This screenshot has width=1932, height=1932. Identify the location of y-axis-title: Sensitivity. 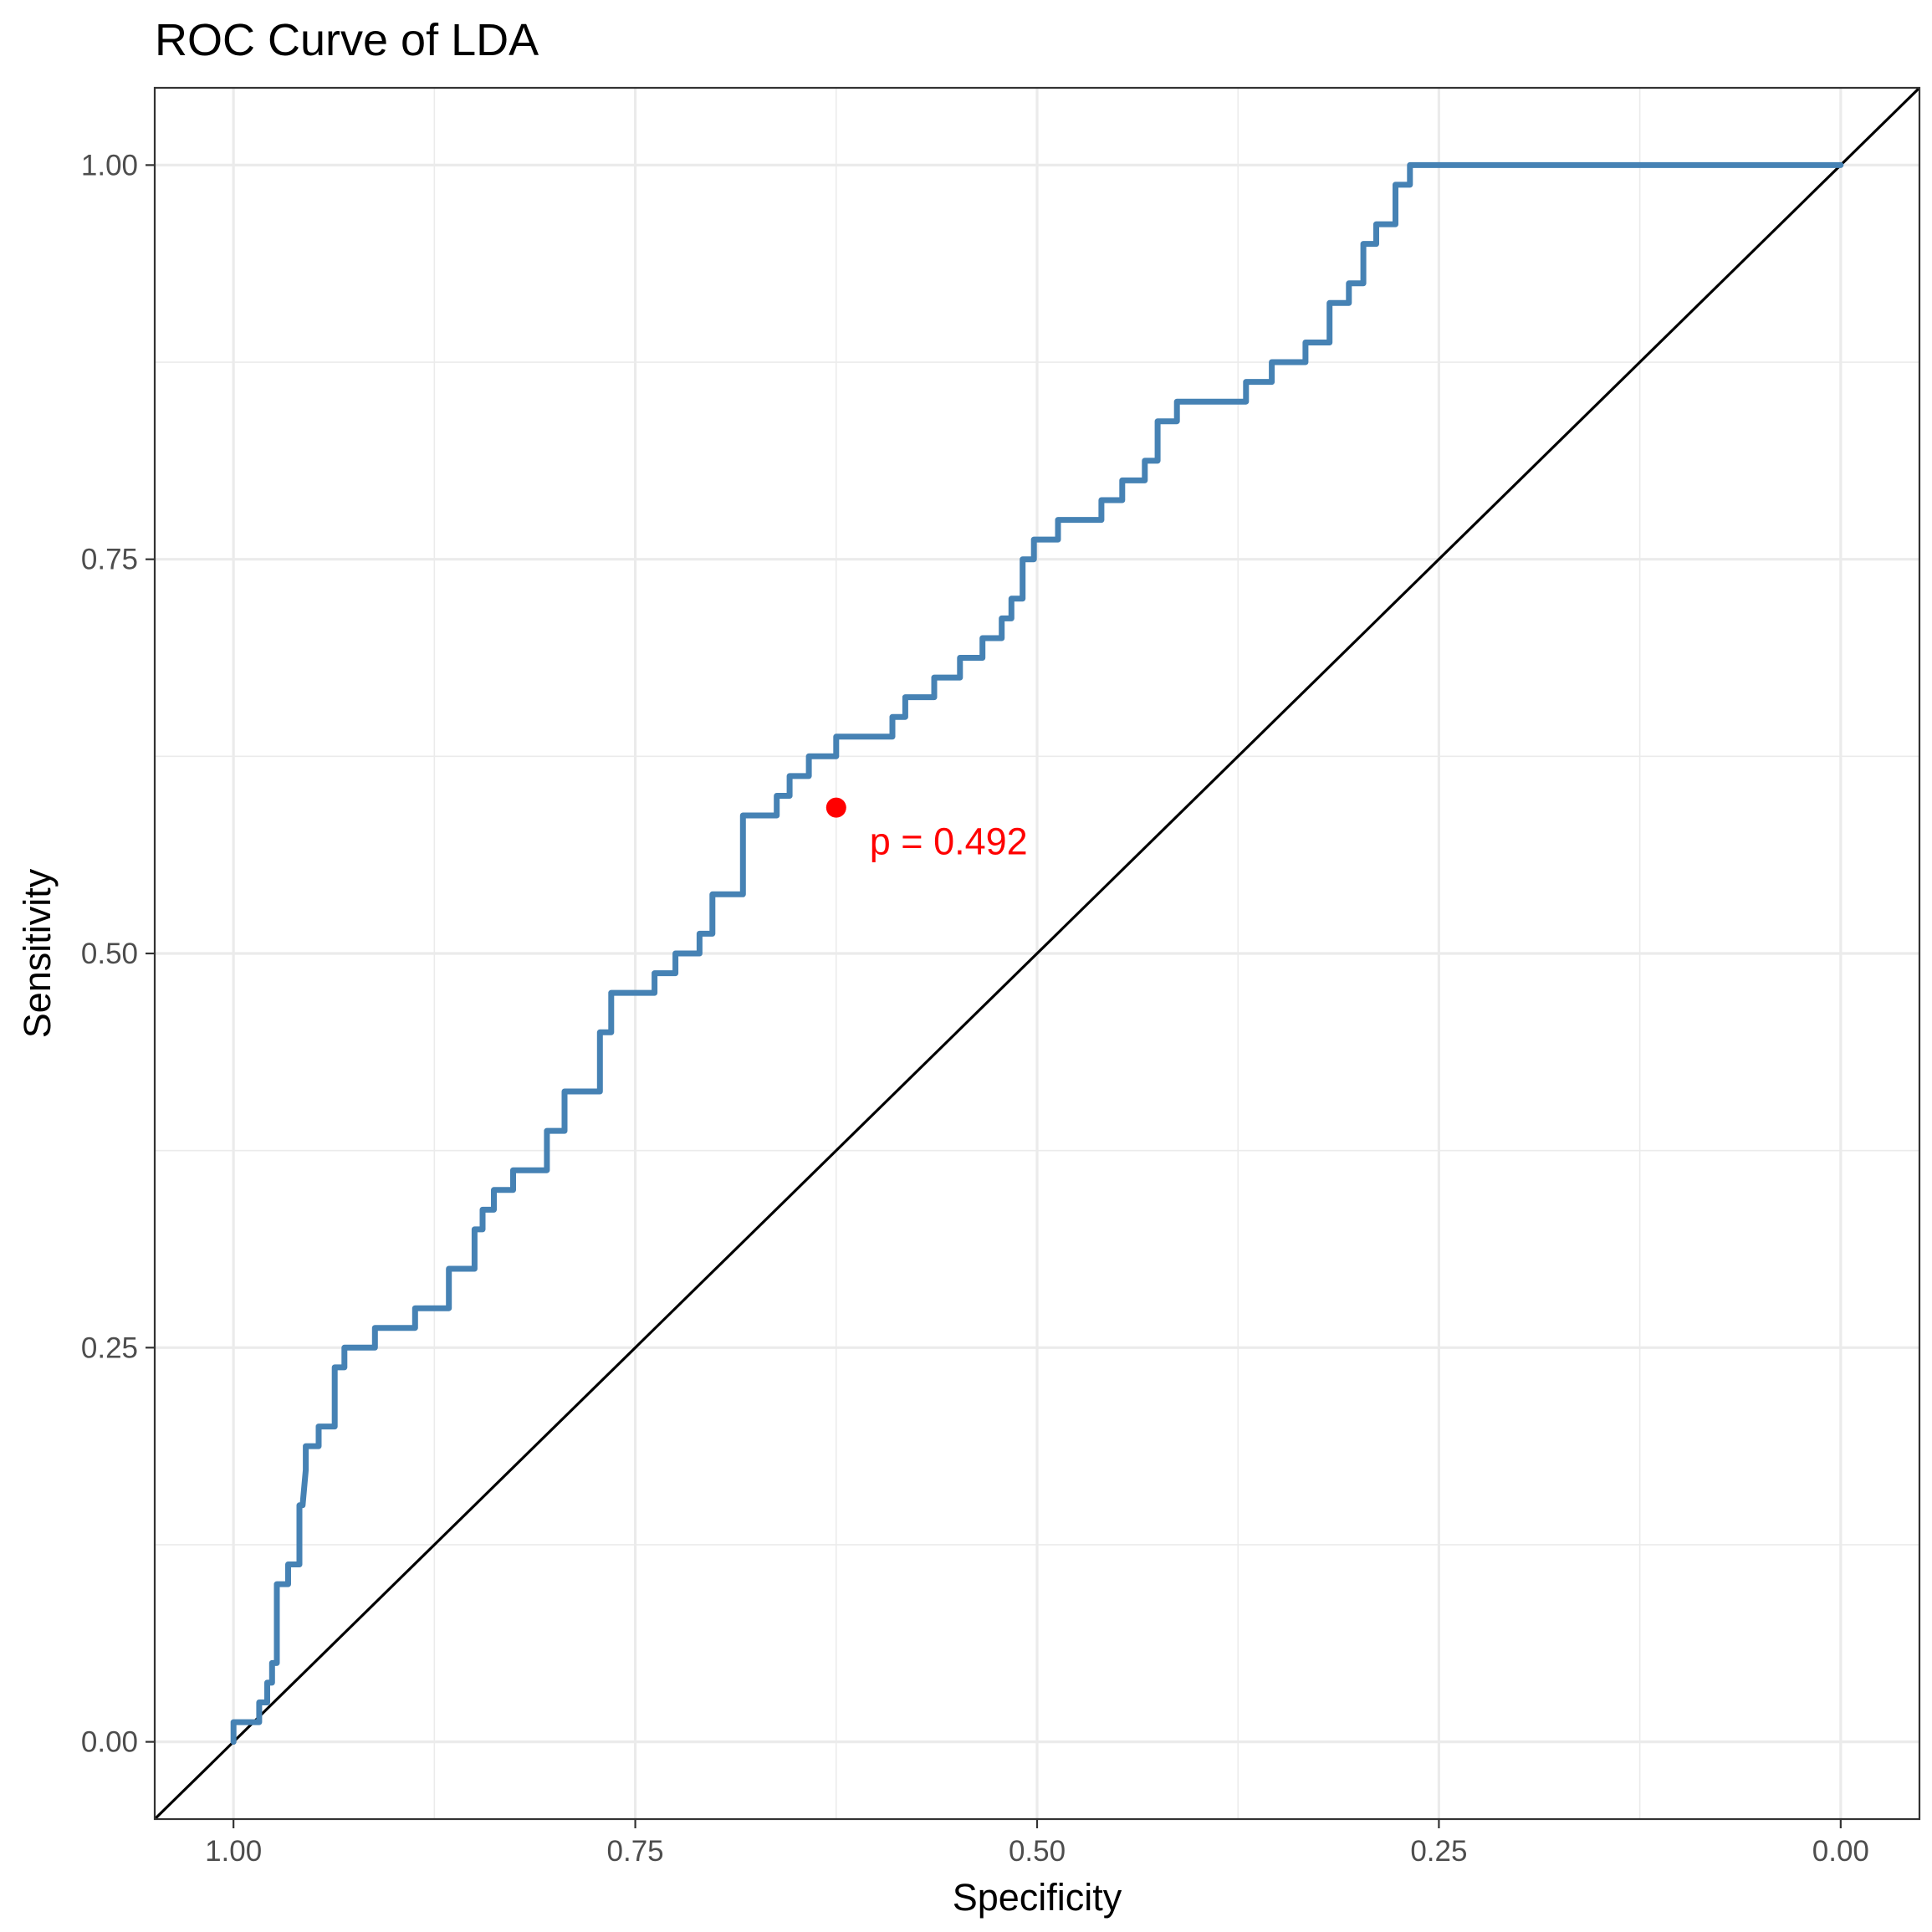
(37, 953).